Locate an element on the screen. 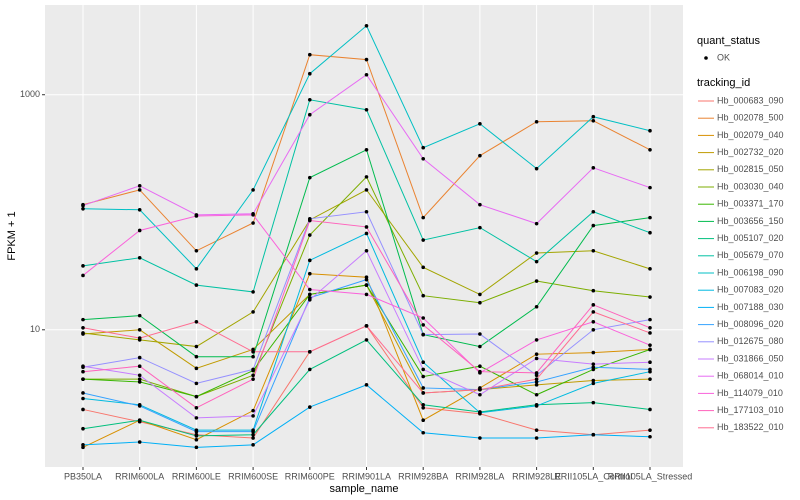 Image resolution: width=800 pixels, height=500 pixels. legend-label: Hb_002078_500 is located at coordinates (750, 118).